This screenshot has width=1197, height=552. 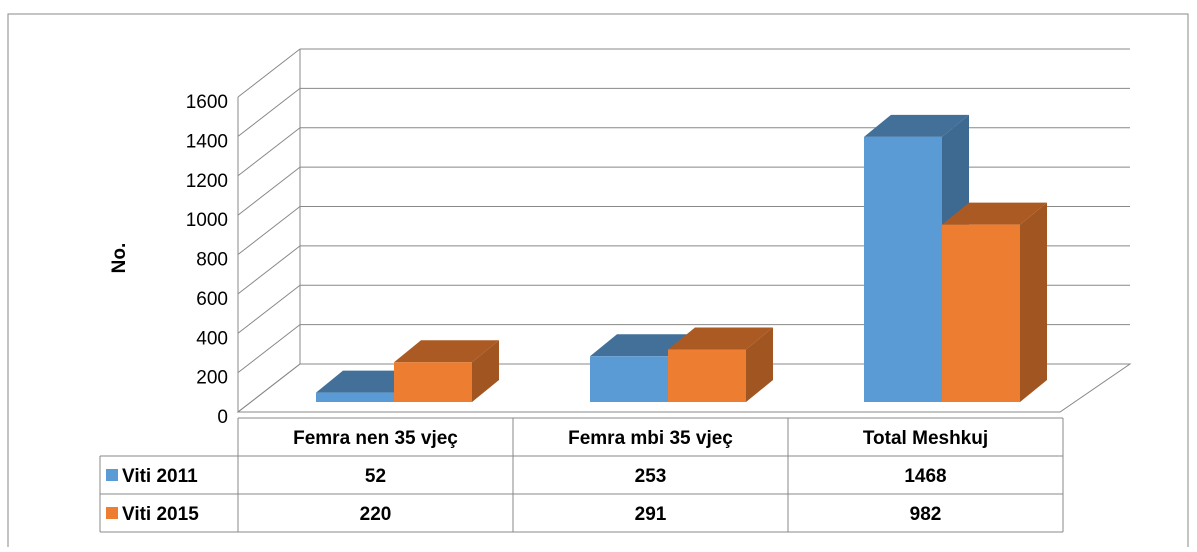 What do you see at coordinates (651, 476) in the screenshot?
I see `table-value: 253` at bounding box center [651, 476].